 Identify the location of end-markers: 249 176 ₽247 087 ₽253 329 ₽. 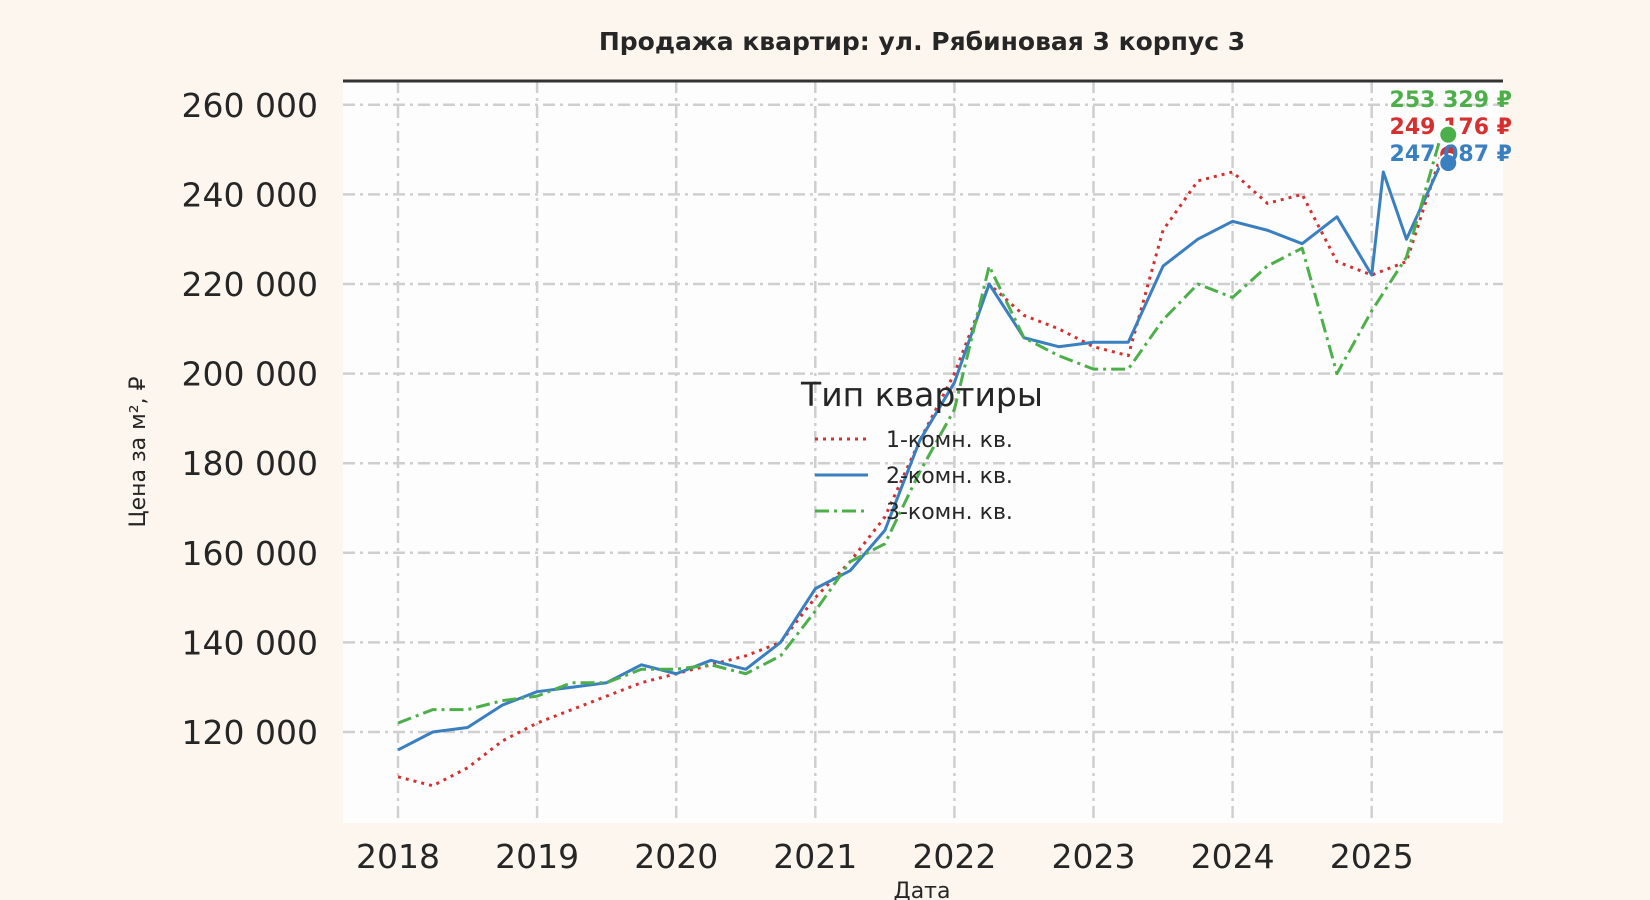
(1451, 131).